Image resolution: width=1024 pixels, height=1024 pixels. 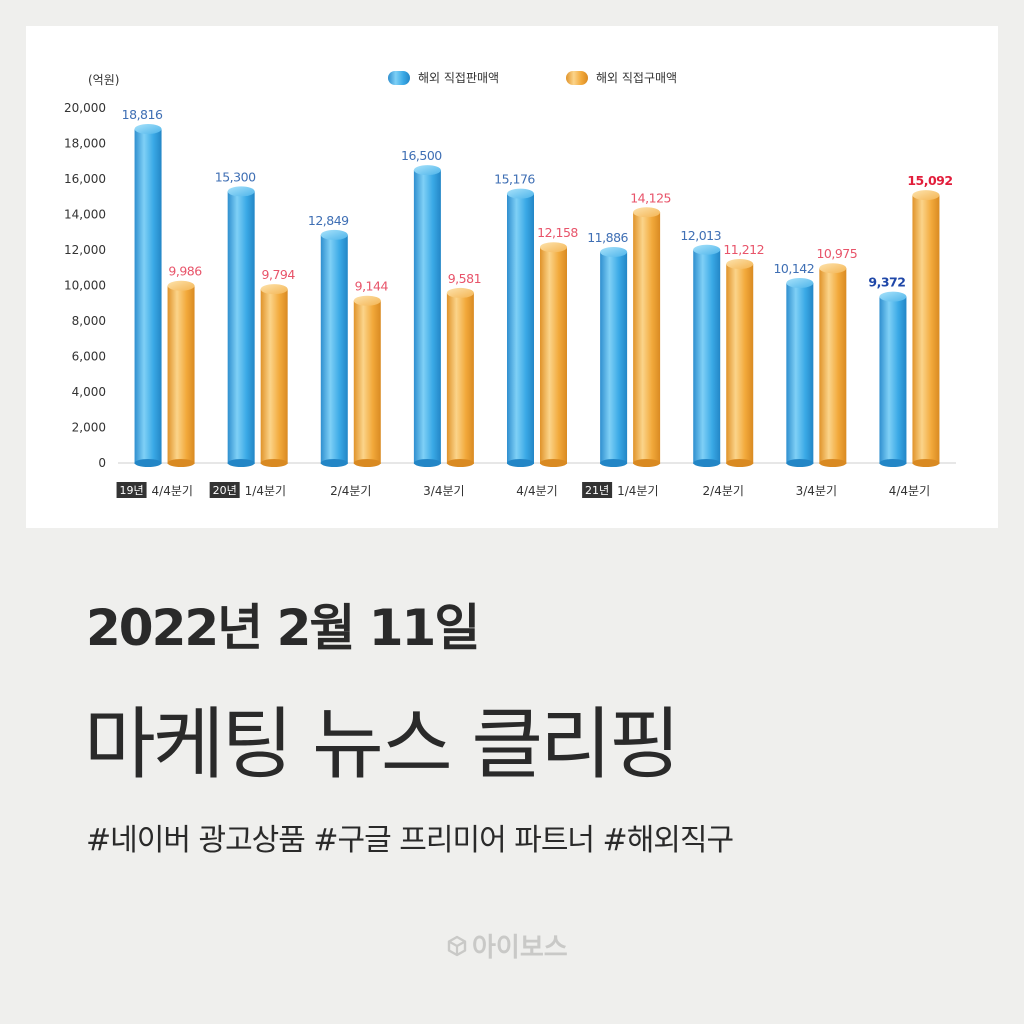 What do you see at coordinates (636, 78) in the screenshot?
I see `legend-label-direct-purchase: 해외 직접구매액` at bounding box center [636, 78].